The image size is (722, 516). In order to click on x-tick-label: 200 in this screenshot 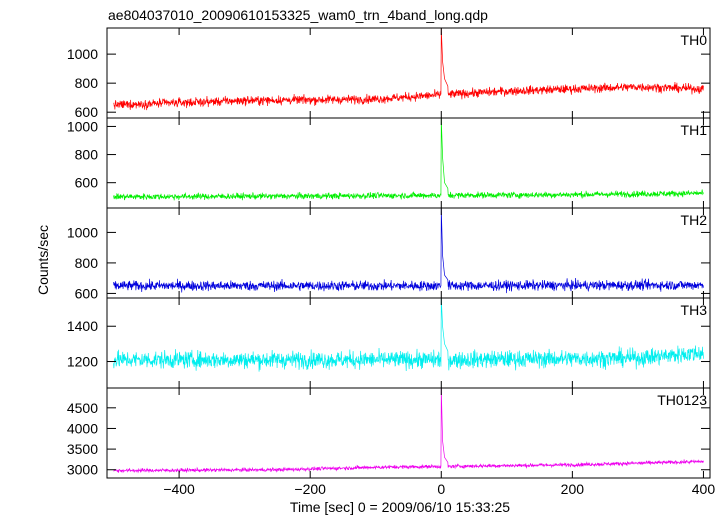, I will do `click(573, 489)`.